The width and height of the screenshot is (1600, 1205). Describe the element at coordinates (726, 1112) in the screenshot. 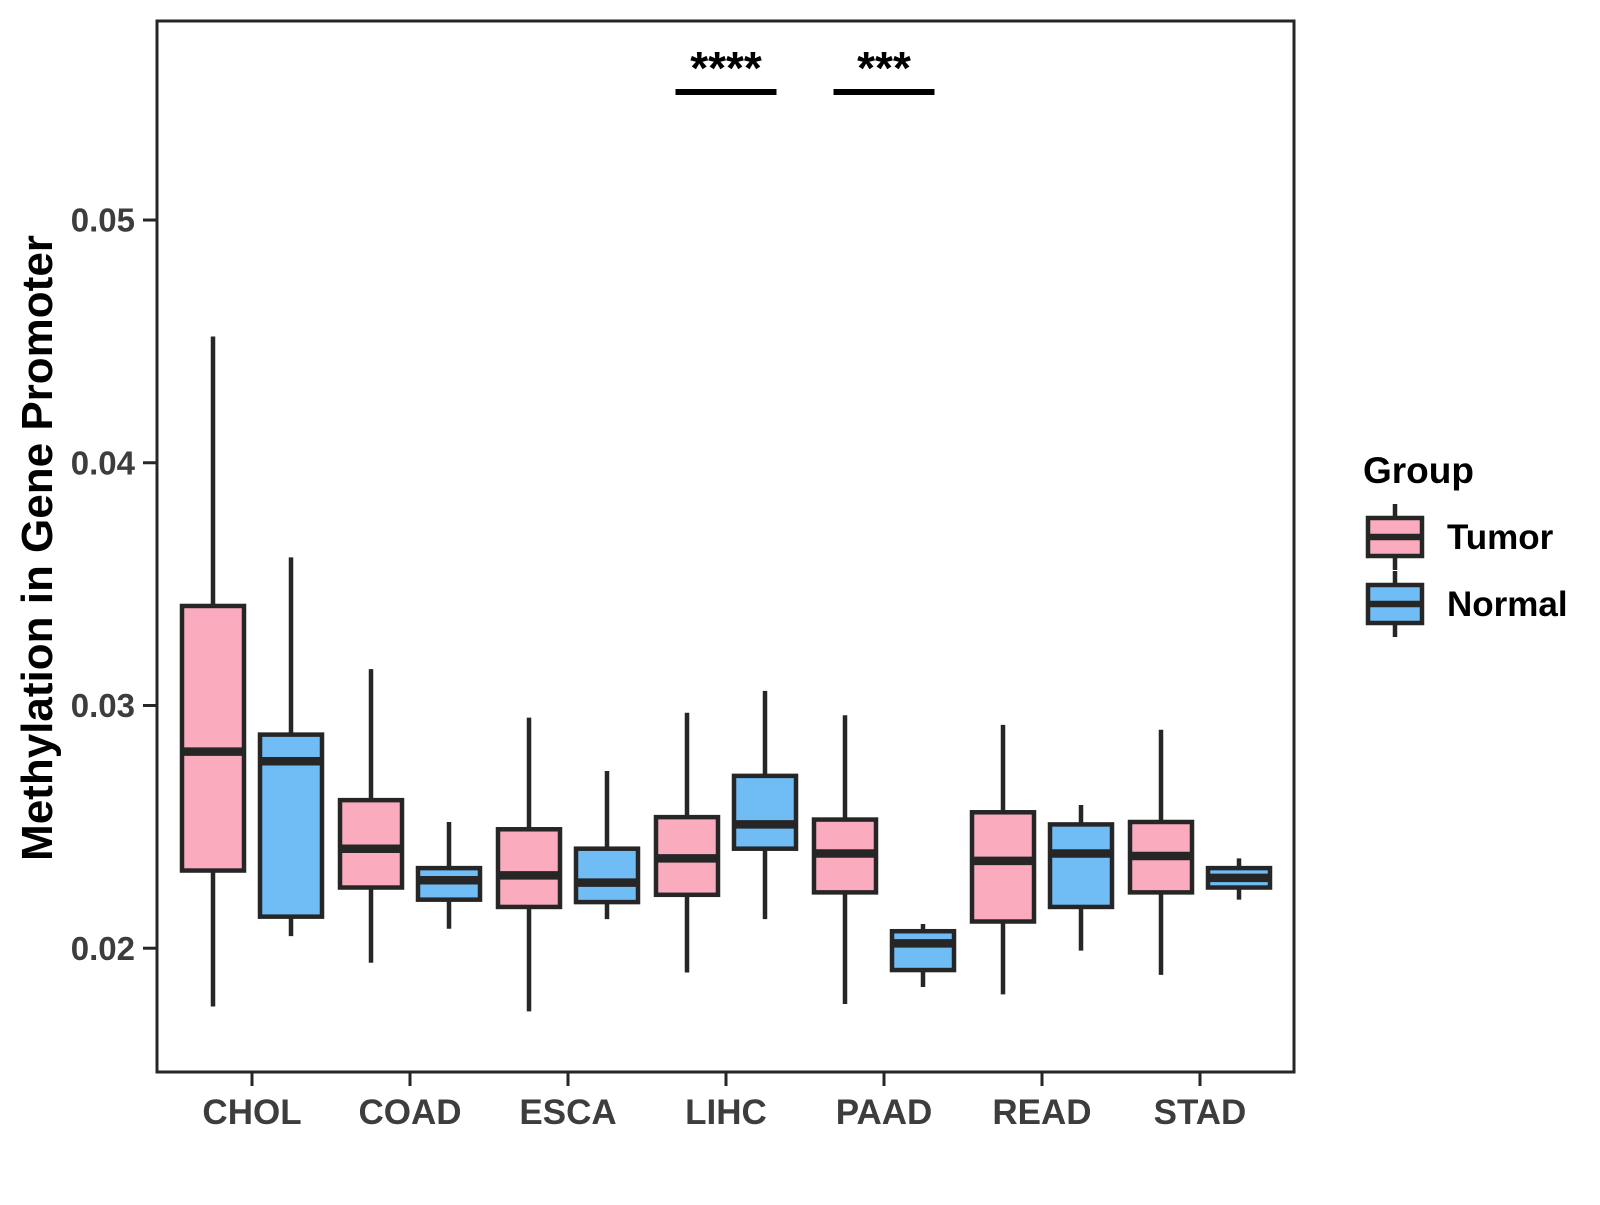

I see `x-tick-label-LIHC: LIHC` at that location.